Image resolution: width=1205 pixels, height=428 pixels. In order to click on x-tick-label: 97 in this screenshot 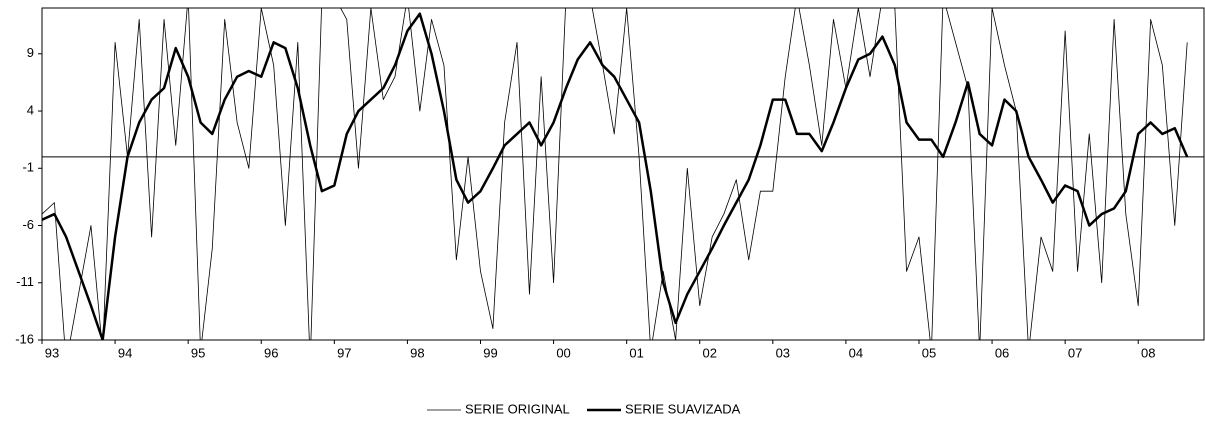, I will do `click(344, 352)`.